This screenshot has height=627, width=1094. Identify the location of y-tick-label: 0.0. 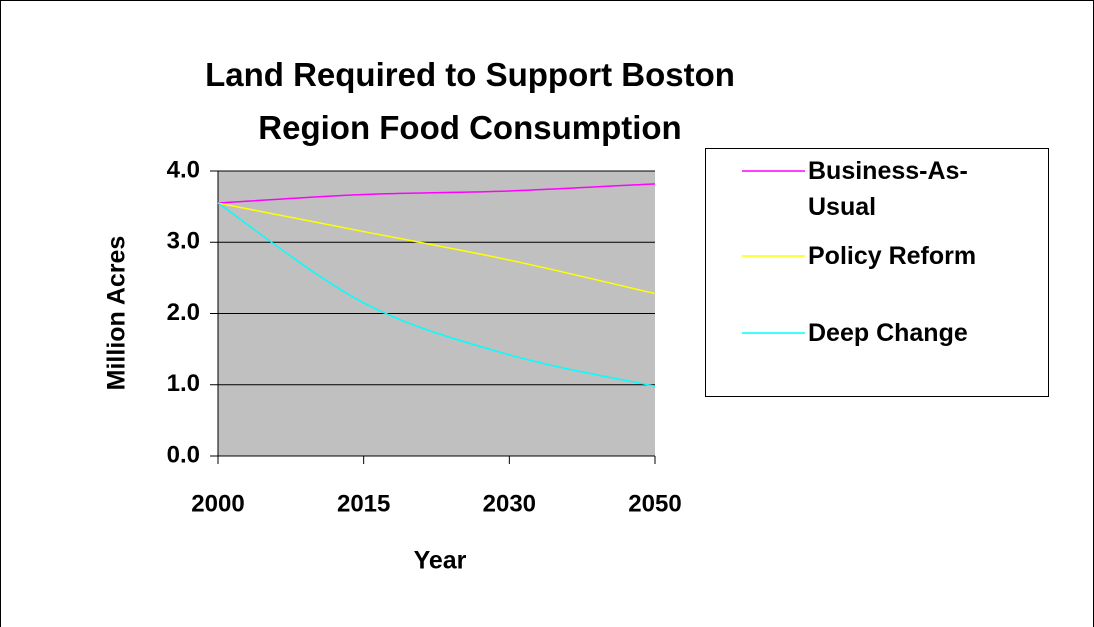
(183, 454).